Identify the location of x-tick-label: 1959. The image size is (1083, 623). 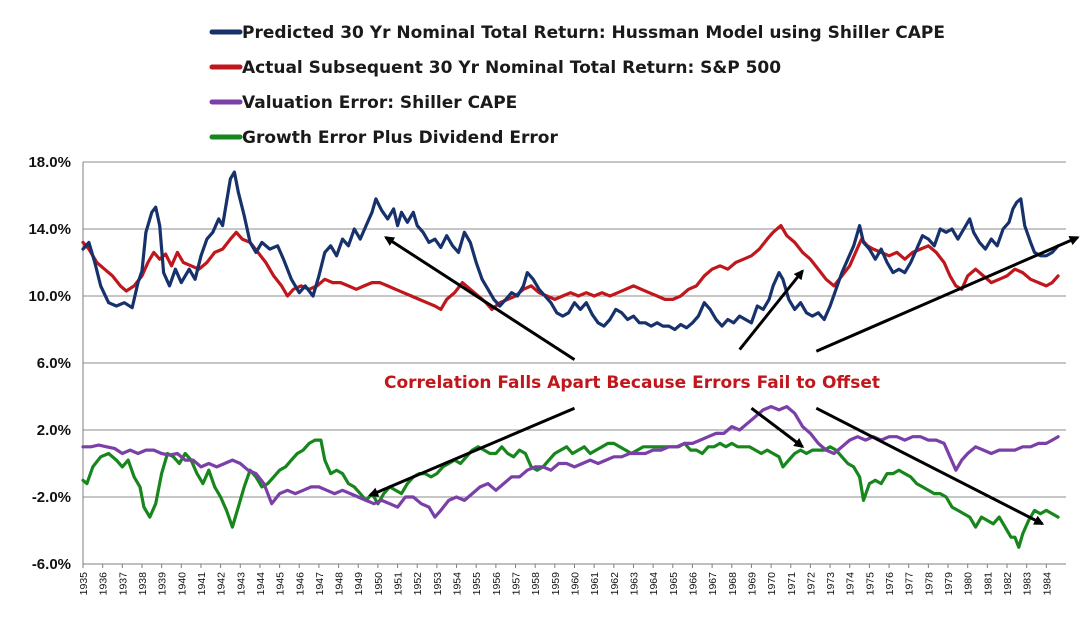
(556, 584).